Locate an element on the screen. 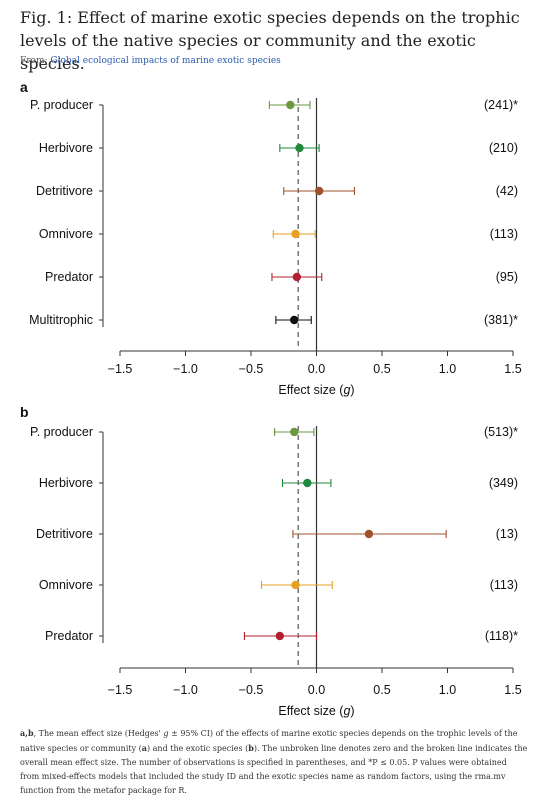 This screenshot has width=548, height=810. category-label: Multitrophic is located at coordinates (61, 320).